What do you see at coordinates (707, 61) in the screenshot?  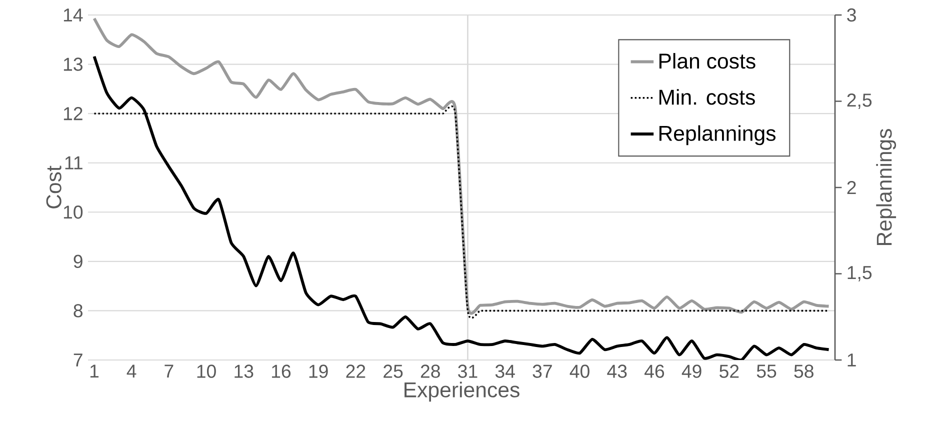 I see `legend-label: Plan costs` at bounding box center [707, 61].